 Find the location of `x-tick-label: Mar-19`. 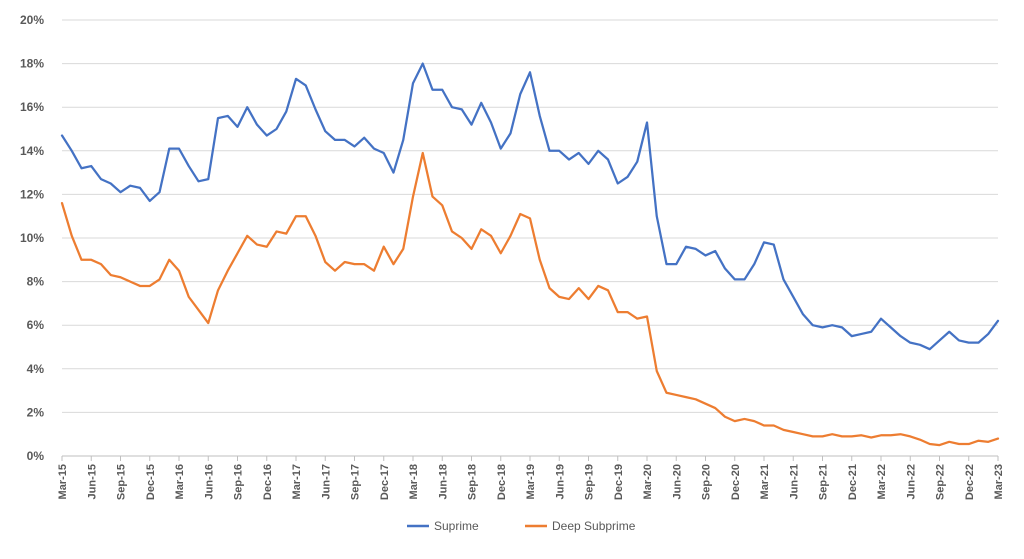

x-tick-label: Mar-19 is located at coordinates (531, 481).